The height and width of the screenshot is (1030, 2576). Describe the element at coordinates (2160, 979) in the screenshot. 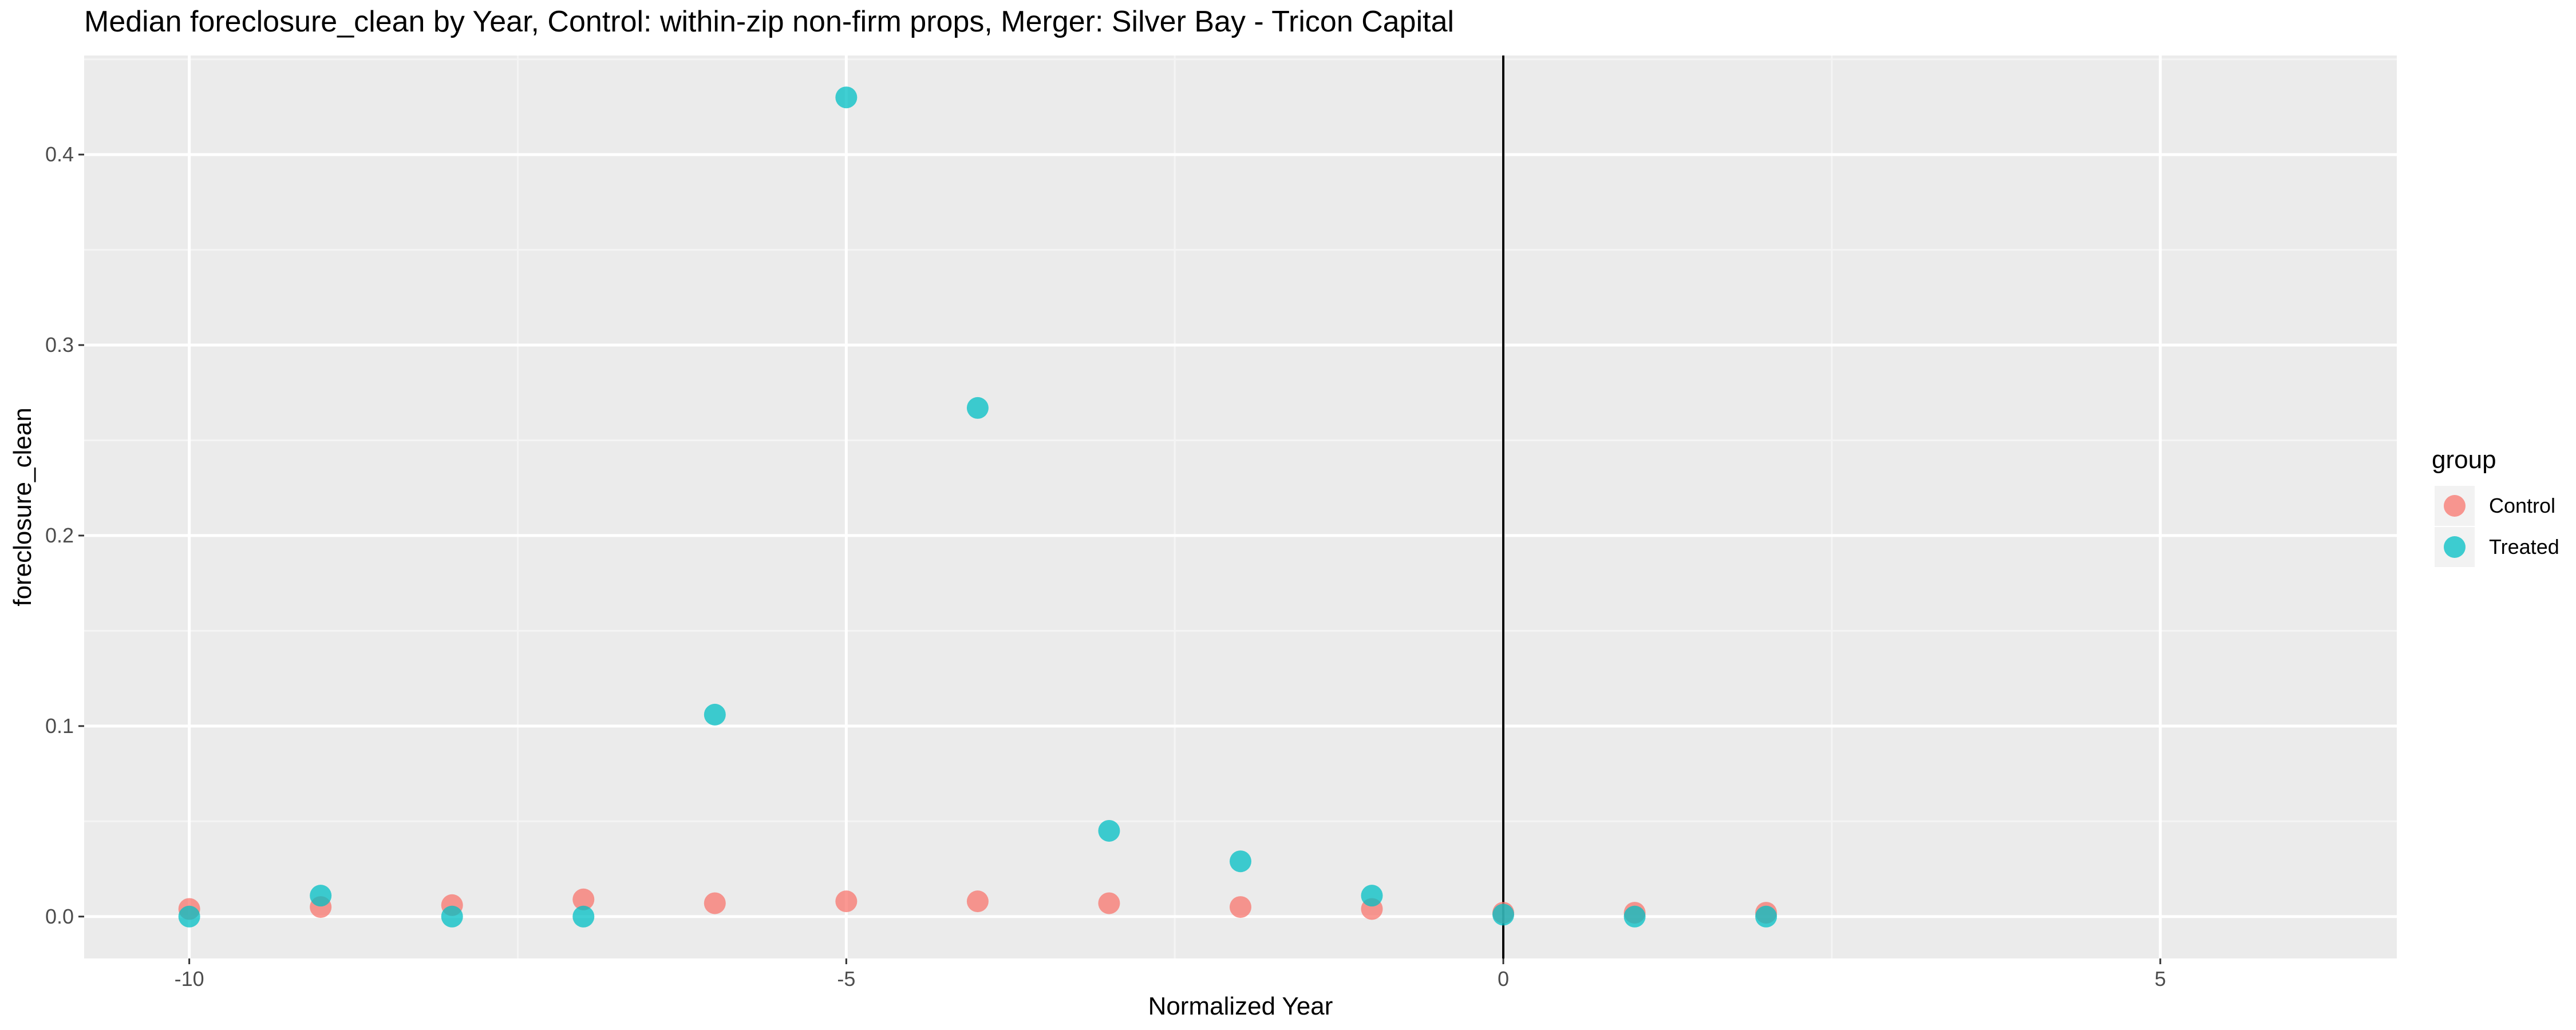

I see `x-tick-label: 5` at that location.